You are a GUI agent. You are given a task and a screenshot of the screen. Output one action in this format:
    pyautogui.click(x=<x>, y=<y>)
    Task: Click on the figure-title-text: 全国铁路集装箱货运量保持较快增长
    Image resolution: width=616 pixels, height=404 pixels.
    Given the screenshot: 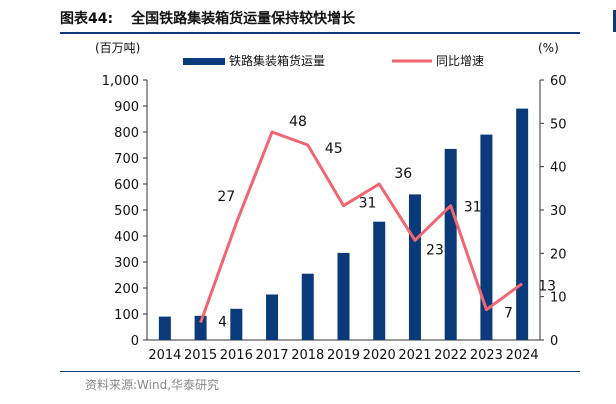 What is the action you would take?
    pyautogui.click(x=243, y=19)
    